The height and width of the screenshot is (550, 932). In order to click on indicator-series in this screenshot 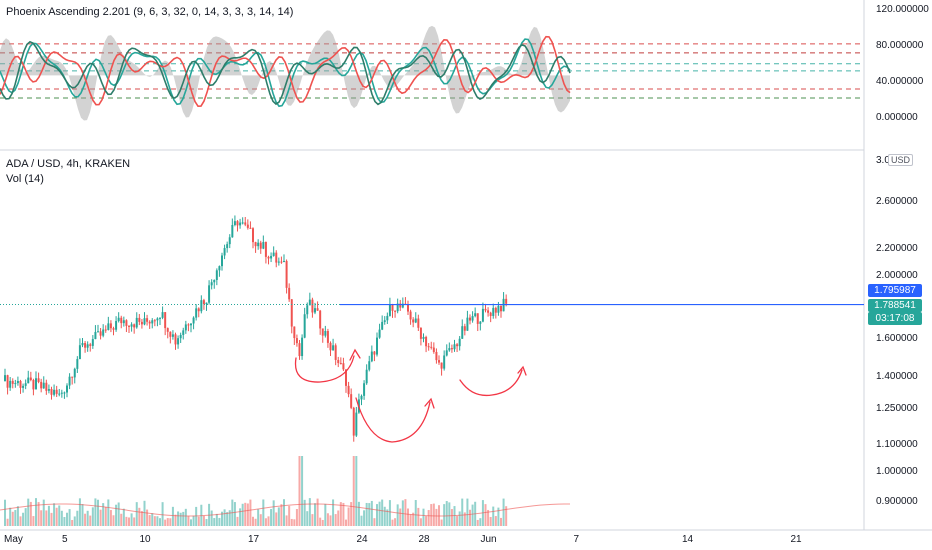, I will do `click(285, 73)`.